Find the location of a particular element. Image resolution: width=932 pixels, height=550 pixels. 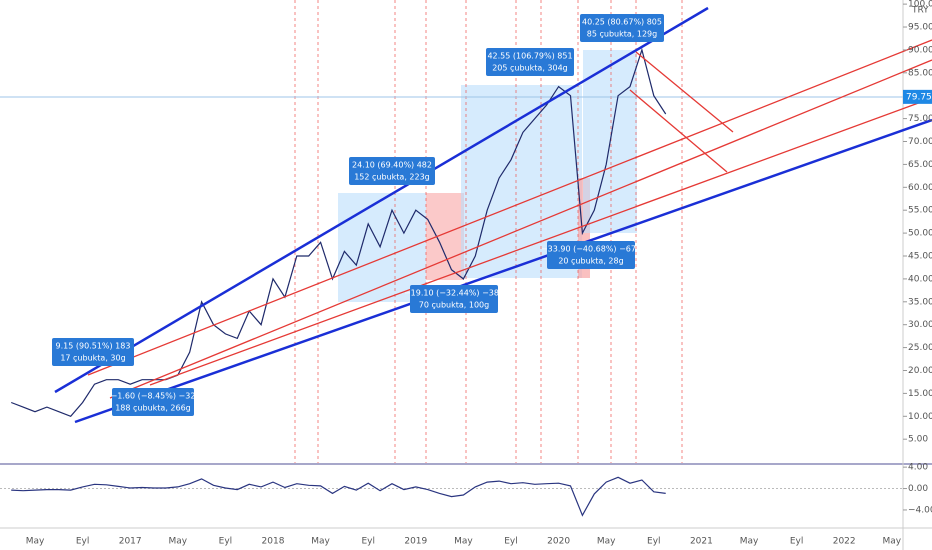

y-tick-label: 95.00 is located at coordinates (920, 28).